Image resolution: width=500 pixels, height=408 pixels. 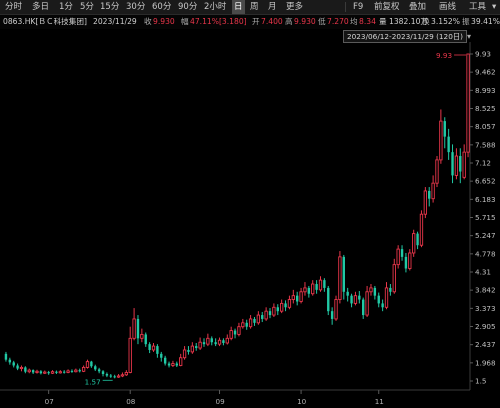 I want to click on change-value: 47.11%[3.180], so click(x=218, y=21).